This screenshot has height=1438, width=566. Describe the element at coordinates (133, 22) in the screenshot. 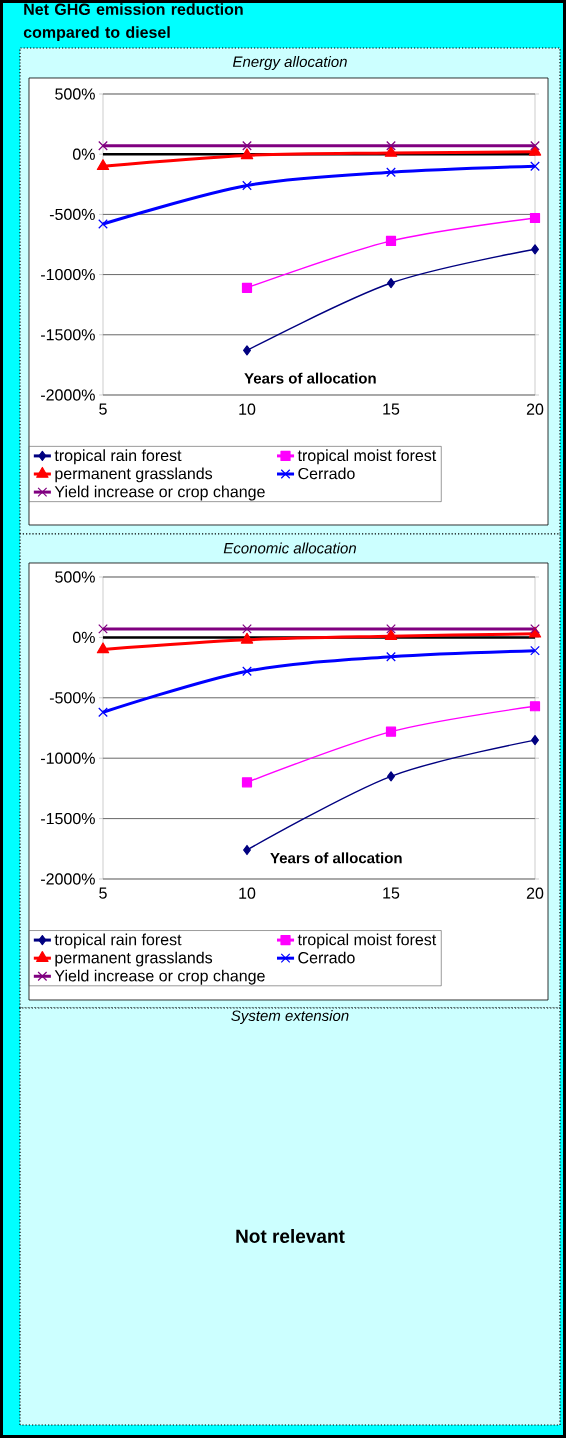

I see `chart-title: Net GHG emission reduction compared to diesel` at that location.